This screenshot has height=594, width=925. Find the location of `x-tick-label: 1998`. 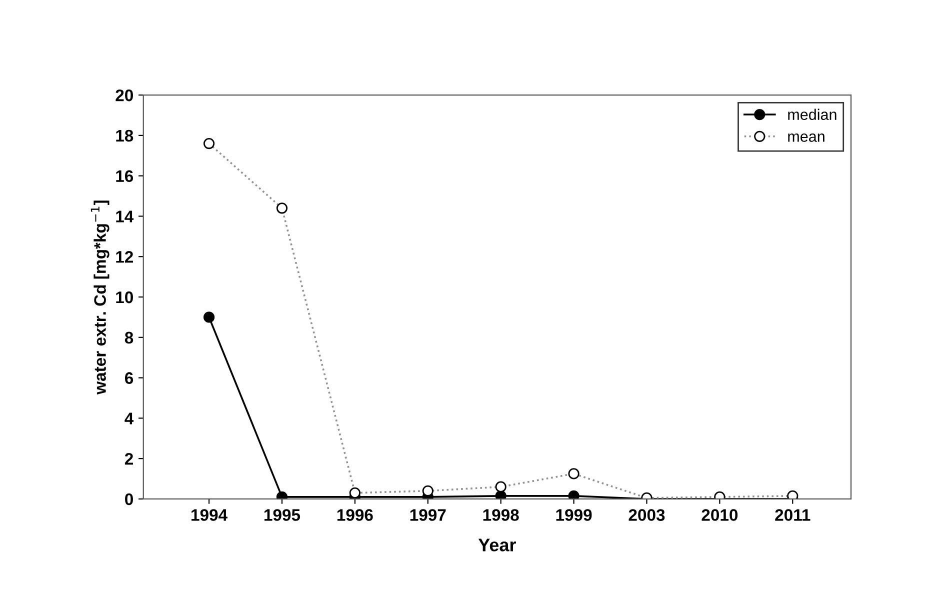

x-tick-label: 1998 is located at coordinates (501, 515).